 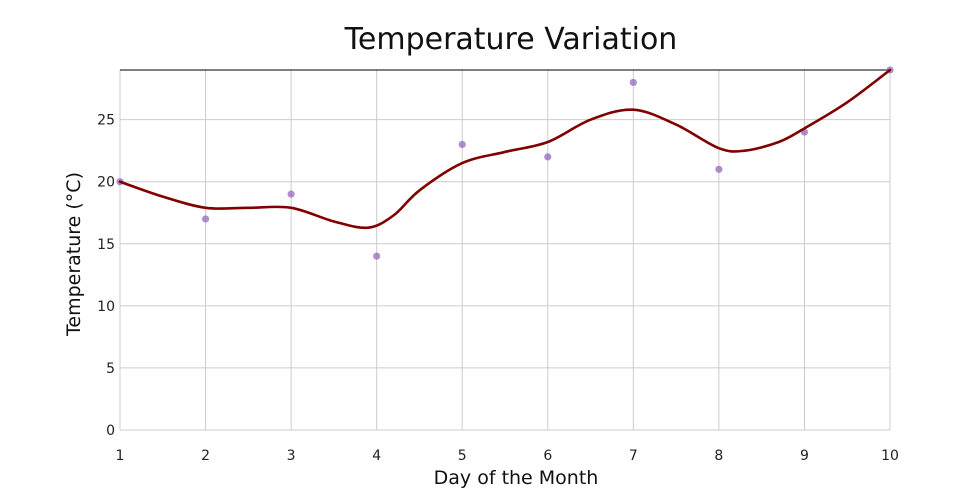 What do you see at coordinates (511, 39) in the screenshot?
I see `chart-title: Temperature Variation` at bounding box center [511, 39].